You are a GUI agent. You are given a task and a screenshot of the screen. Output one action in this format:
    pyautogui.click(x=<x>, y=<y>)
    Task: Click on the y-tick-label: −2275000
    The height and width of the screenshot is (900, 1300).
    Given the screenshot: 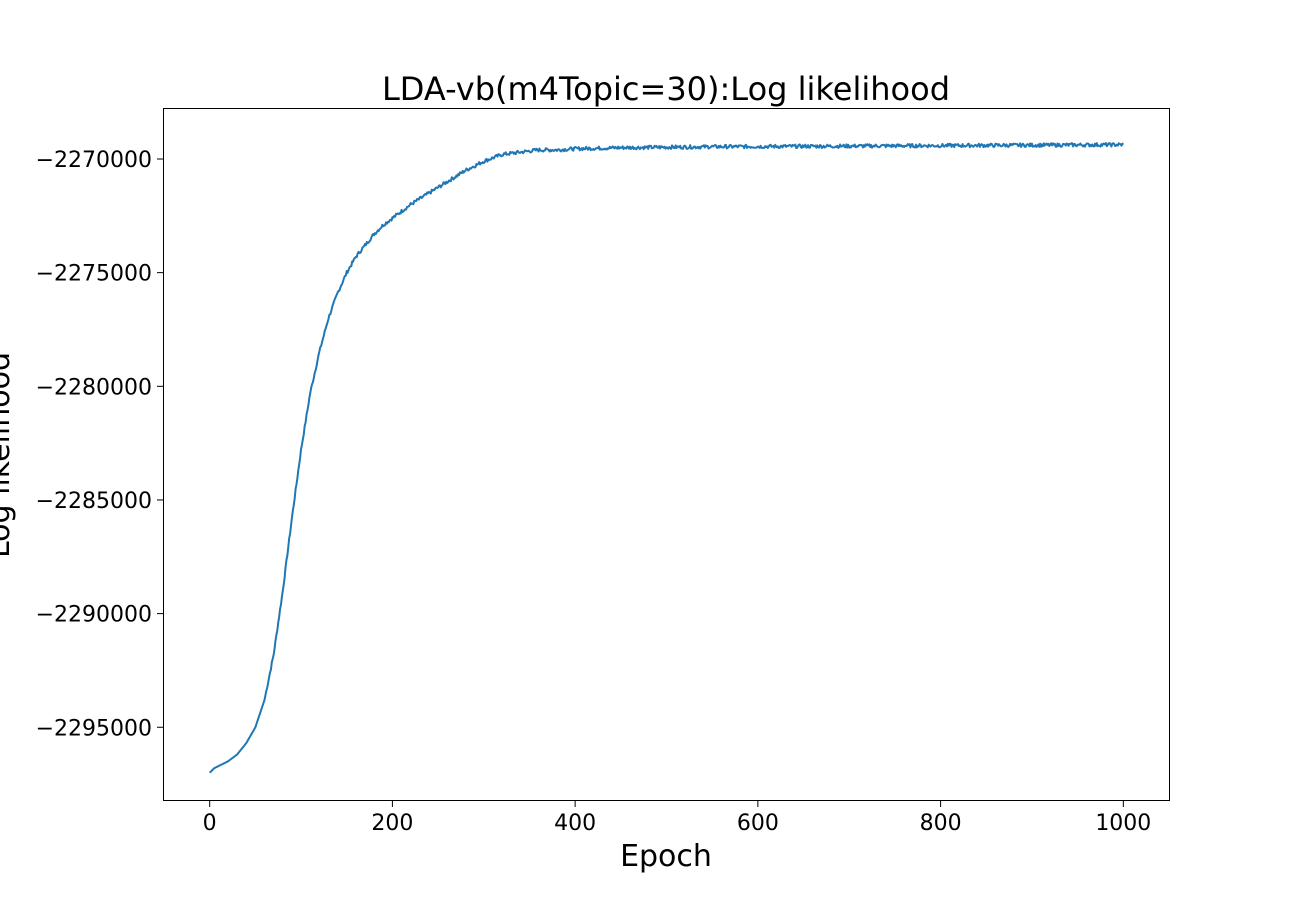 What is the action you would take?
    pyautogui.click(x=94, y=274)
    